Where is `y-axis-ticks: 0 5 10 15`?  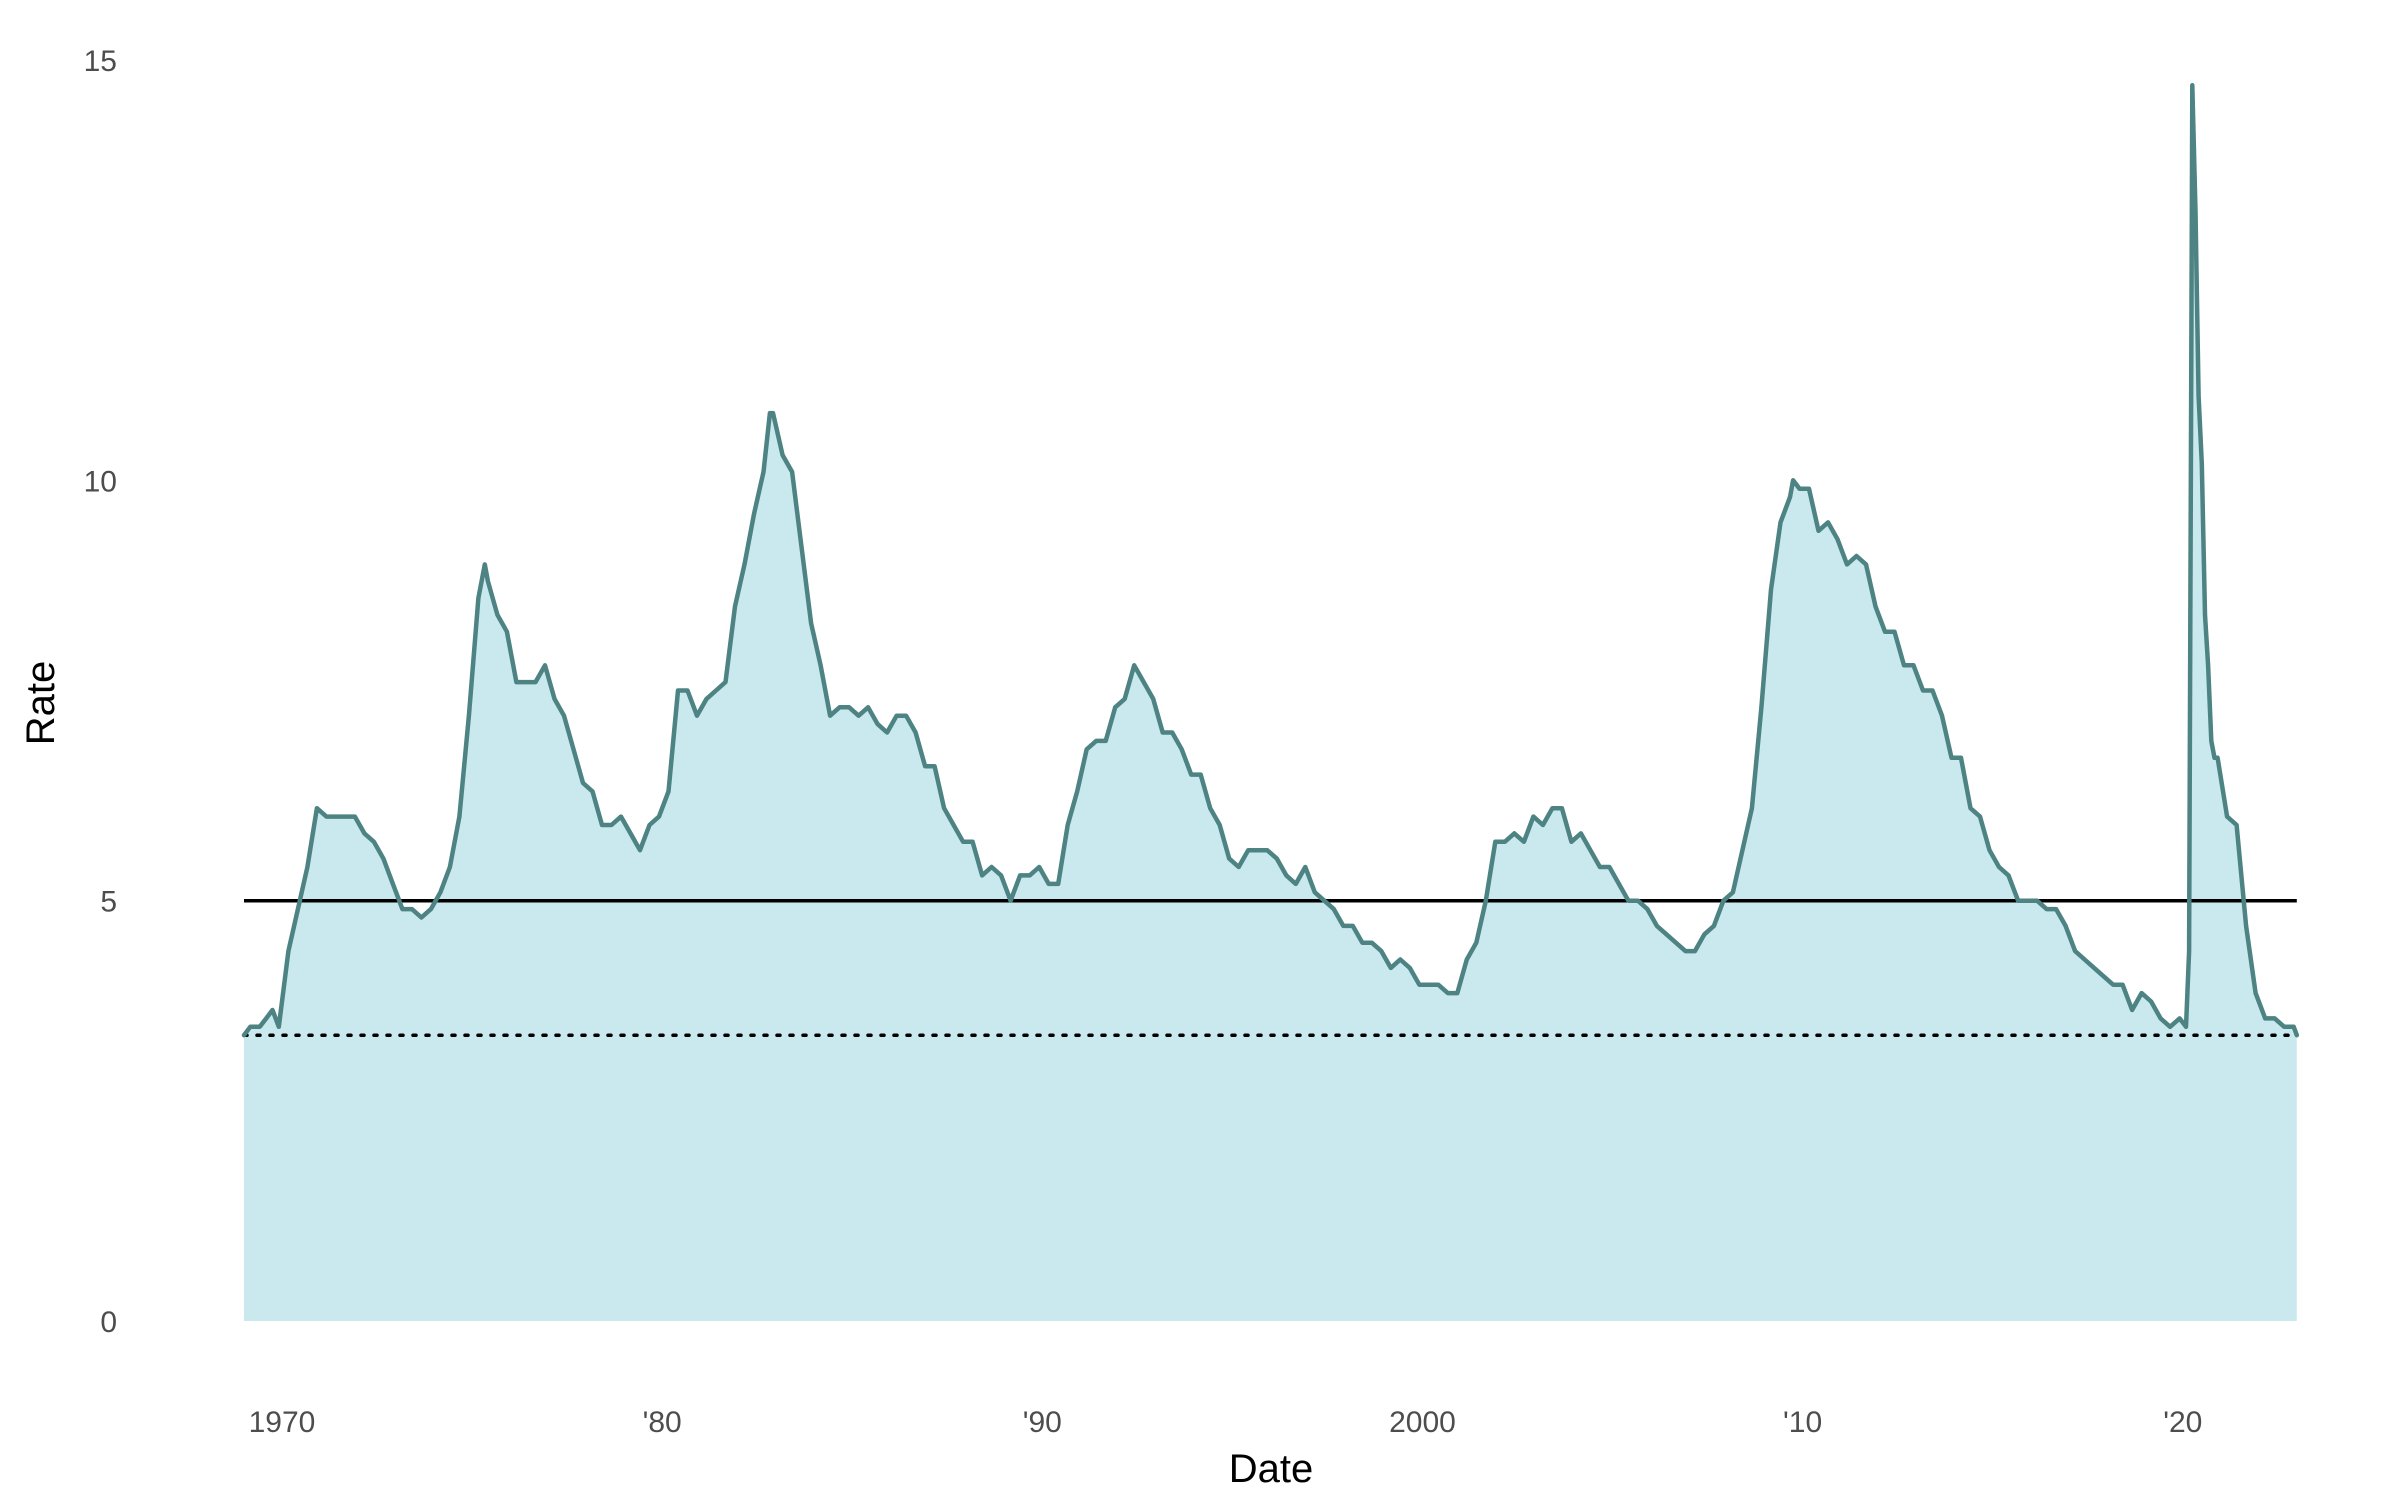 y-axis-ticks: 0 5 10 15 is located at coordinates (100, 692).